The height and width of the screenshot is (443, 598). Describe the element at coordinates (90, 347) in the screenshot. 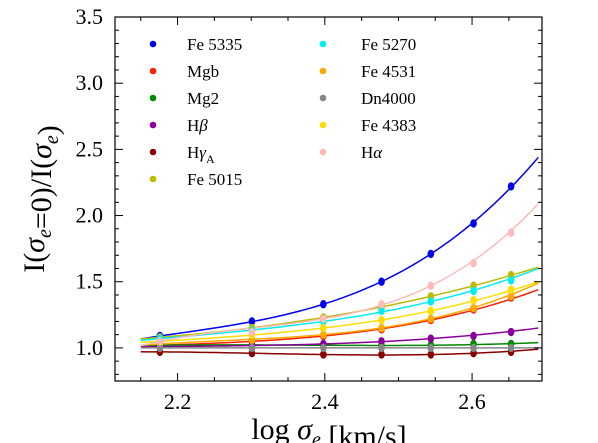

I see `y-tick-label: 1.0` at that location.